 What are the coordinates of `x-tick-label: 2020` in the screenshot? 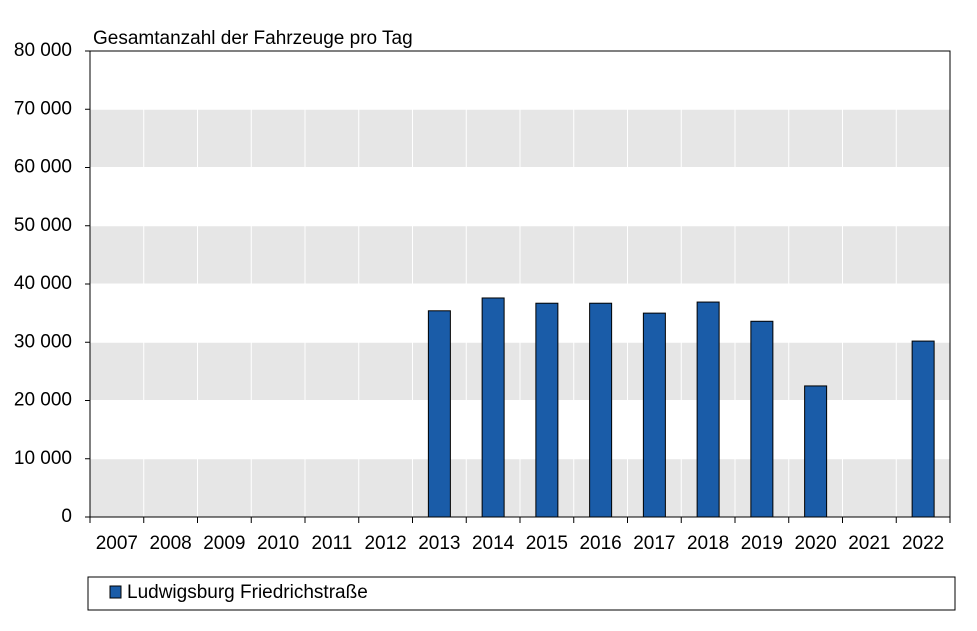 It's located at (815, 543).